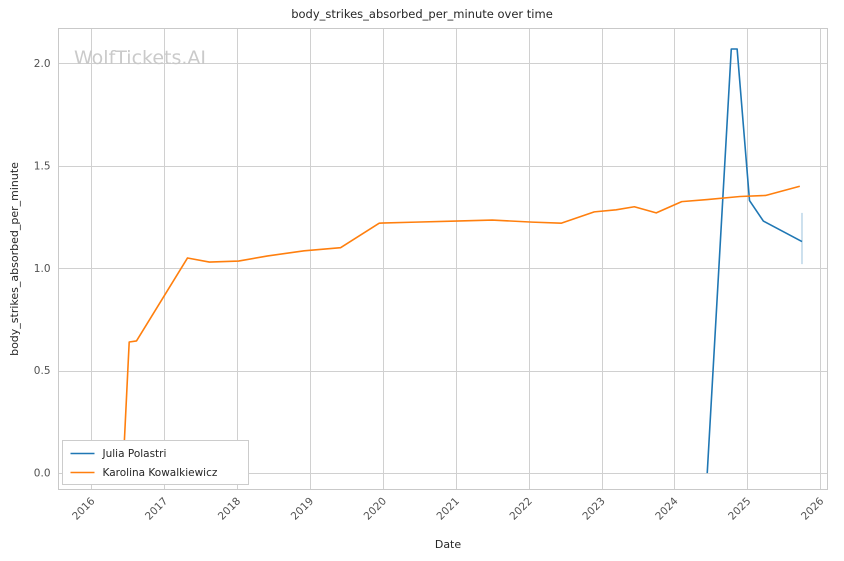 The height and width of the screenshot is (561, 844). Describe the element at coordinates (42, 64) in the screenshot. I see `y-tick-text: 2.0` at that location.